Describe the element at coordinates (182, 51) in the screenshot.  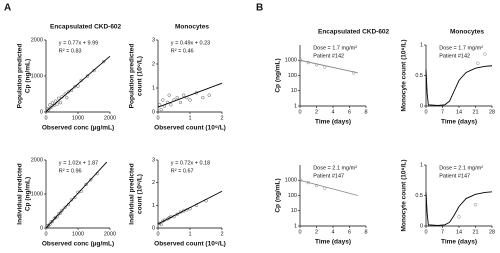
I see `annotation: R² = 0.46` at that location.